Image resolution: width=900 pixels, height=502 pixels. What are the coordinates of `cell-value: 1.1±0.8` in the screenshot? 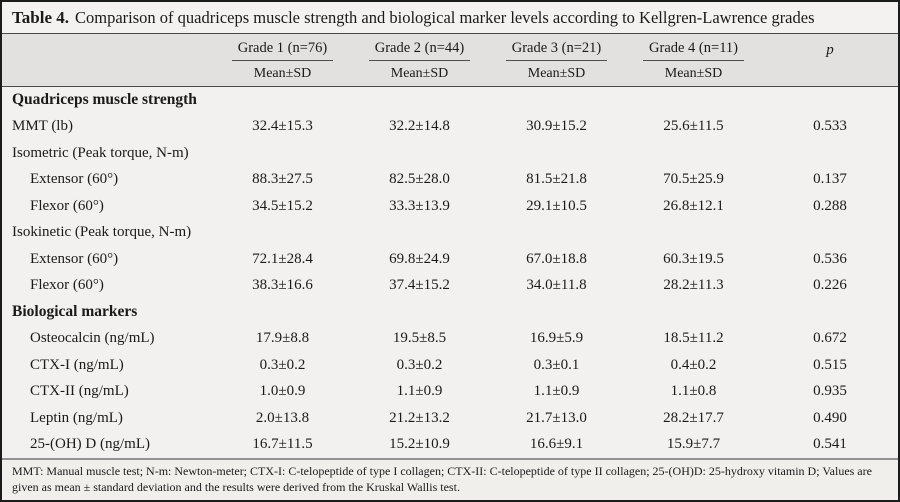 It's located at (693, 391).